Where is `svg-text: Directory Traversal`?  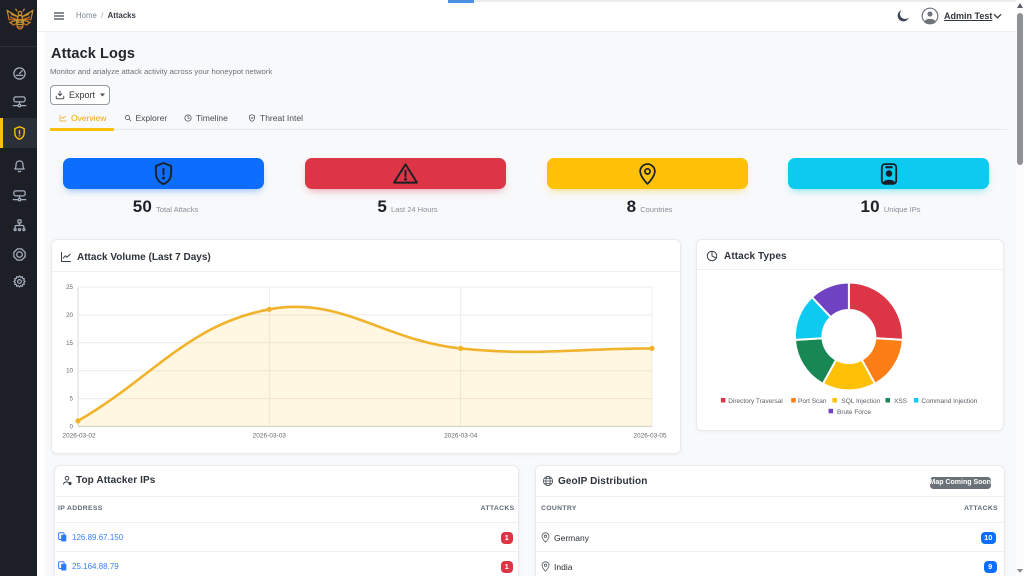 svg-text: Directory Traversal is located at coordinates (755, 401).